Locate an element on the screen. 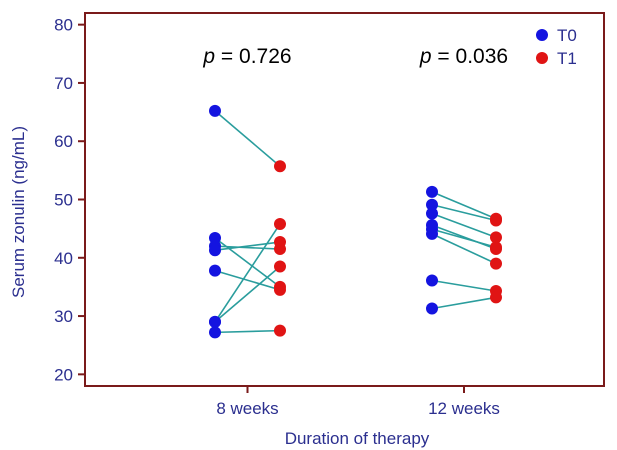 The width and height of the screenshot is (617, 450). y-tick-label: 80 is located at coordinates (63, 25).